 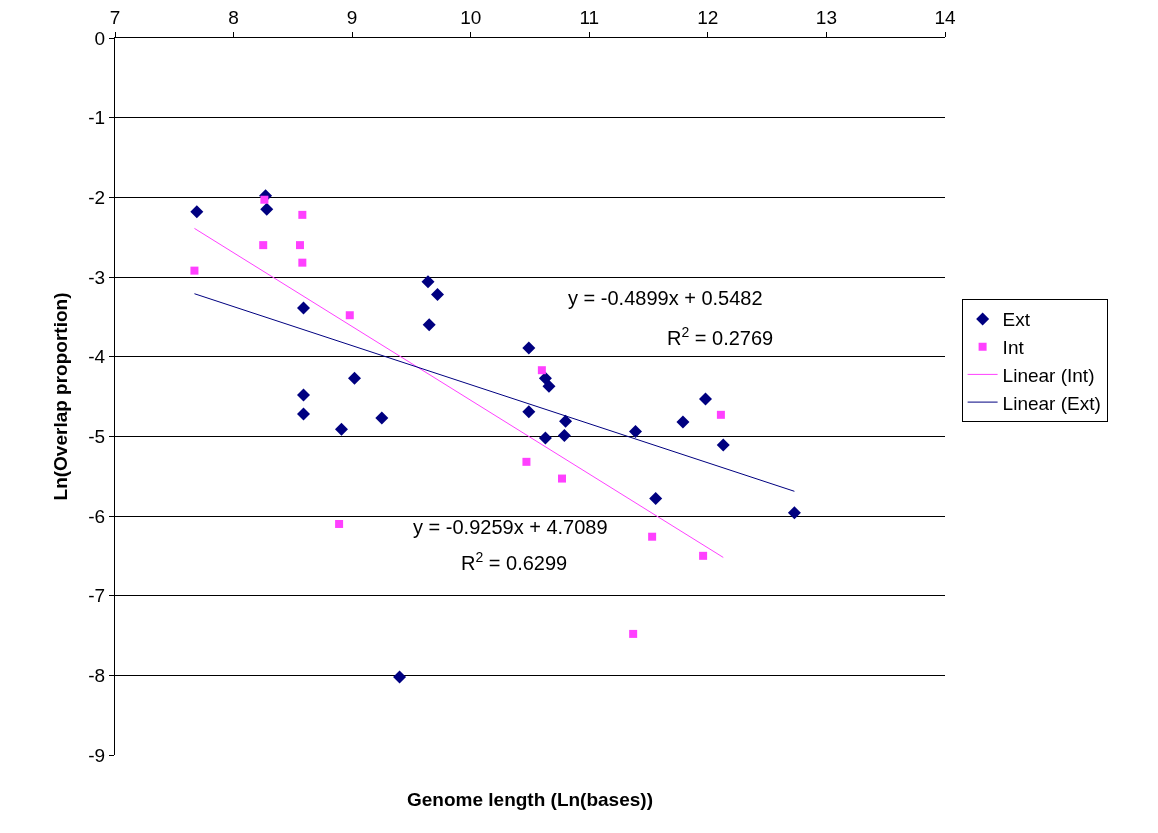 I want to click on y-tick-label: -5, so click(x=97, y=436).